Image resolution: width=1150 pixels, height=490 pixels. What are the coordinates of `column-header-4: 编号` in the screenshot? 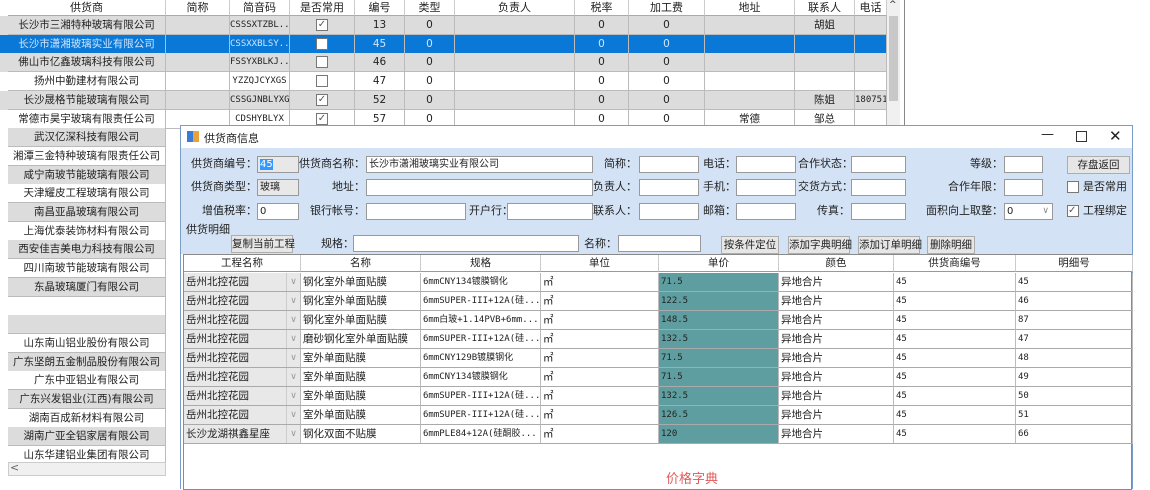 It's located at (380, 8).